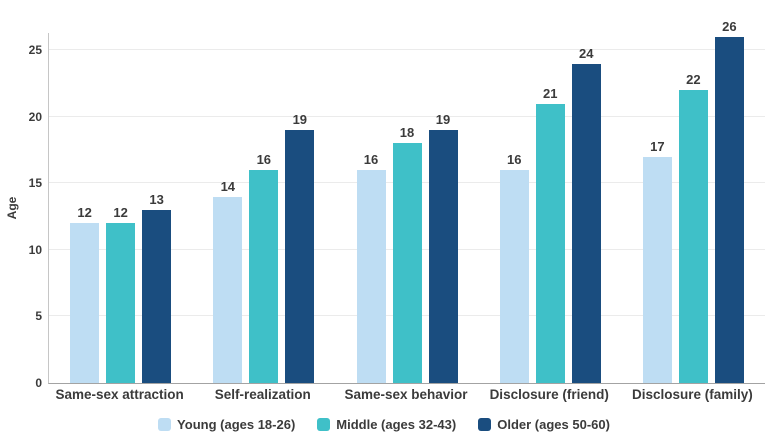 Image resolution: width=768 pixels, height=442 pixels. What do you see at coordinates (553, 424) in the screenshot?
I see `legend-label: Older (ages 50-60)` at bounding box center [553, 424].